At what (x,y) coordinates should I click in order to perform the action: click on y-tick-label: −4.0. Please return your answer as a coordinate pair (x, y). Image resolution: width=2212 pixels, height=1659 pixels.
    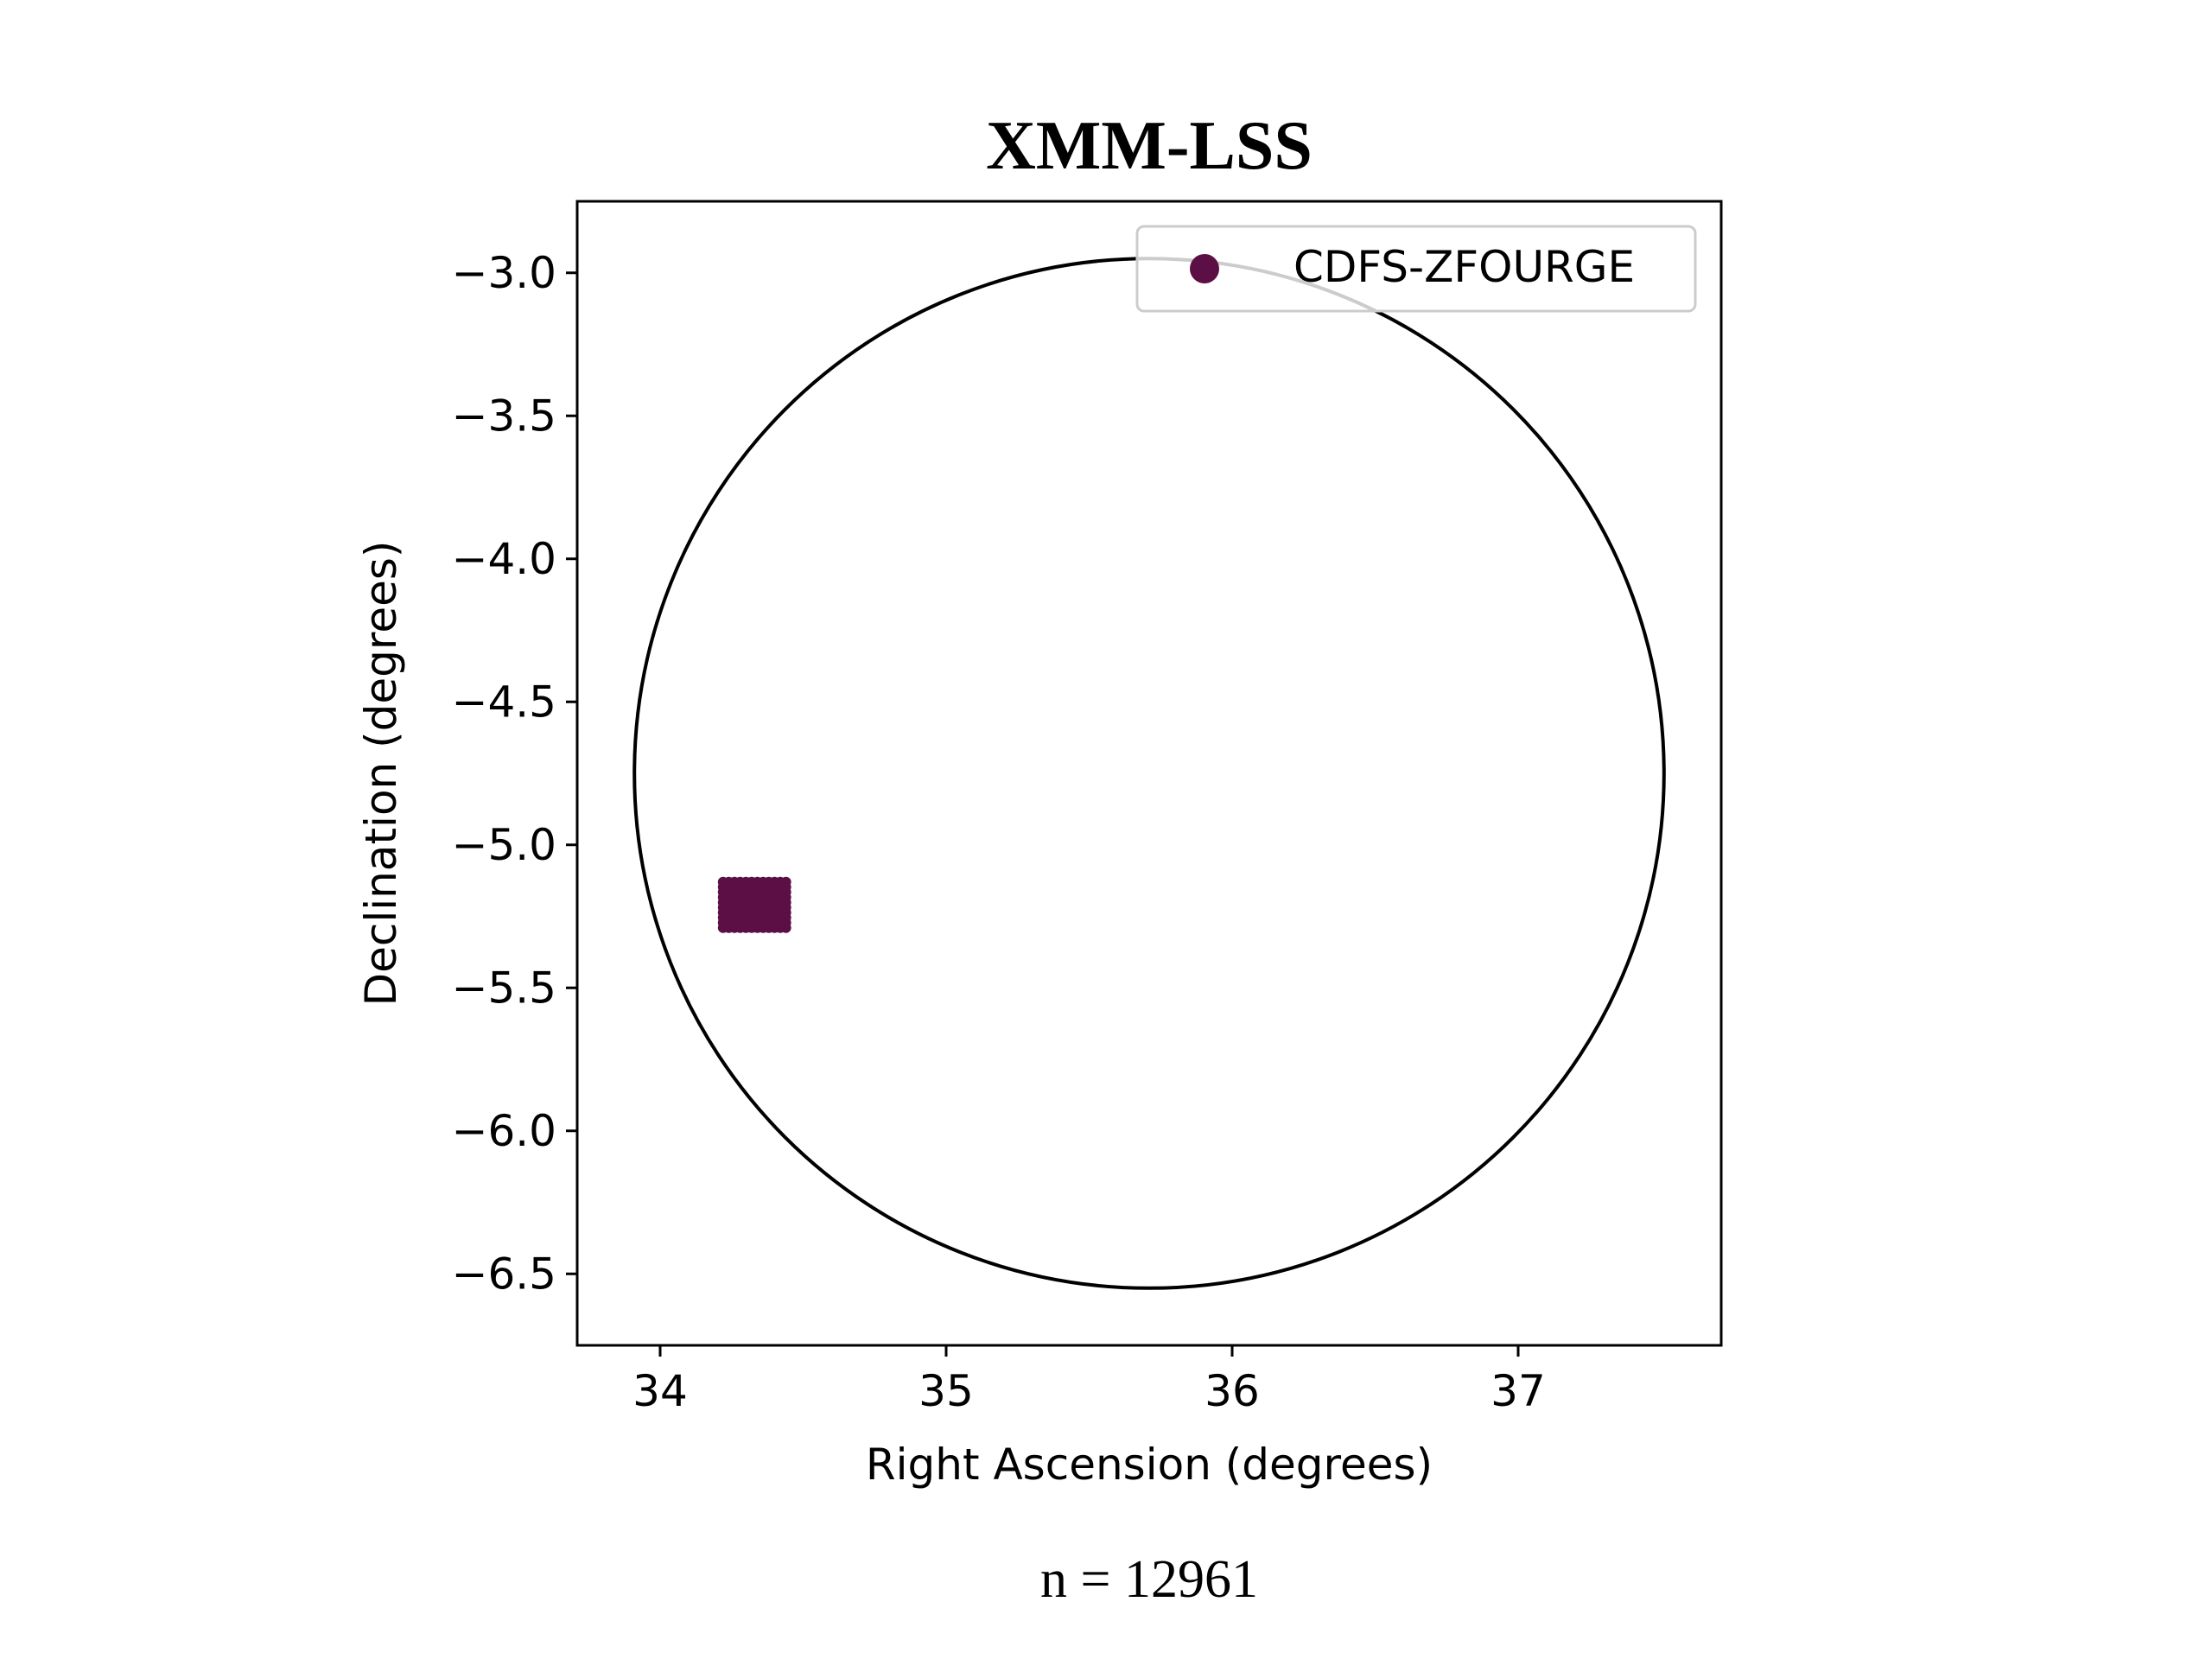
    Looking at the image, I should click on (504, 559).